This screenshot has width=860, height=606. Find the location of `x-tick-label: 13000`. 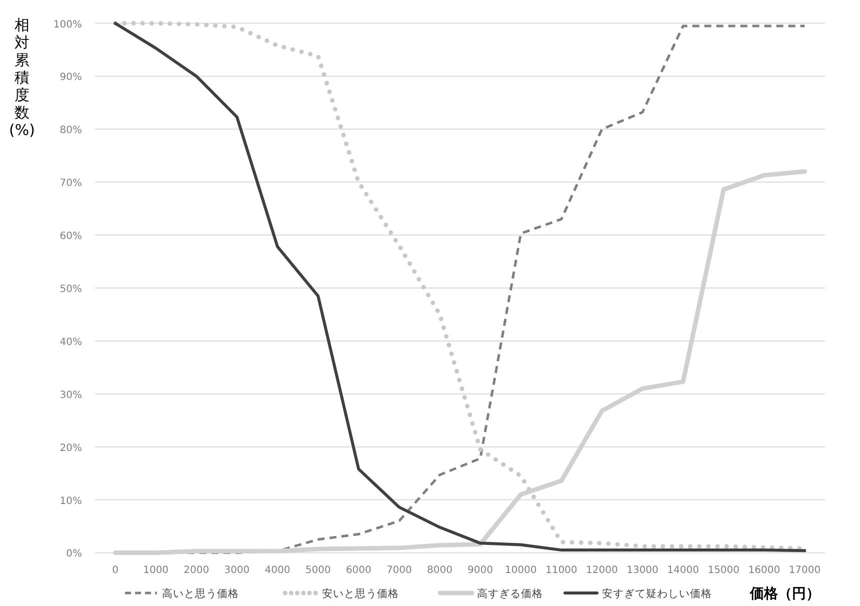

x-tick-label: 13000 is located at coordinates (642, 570).